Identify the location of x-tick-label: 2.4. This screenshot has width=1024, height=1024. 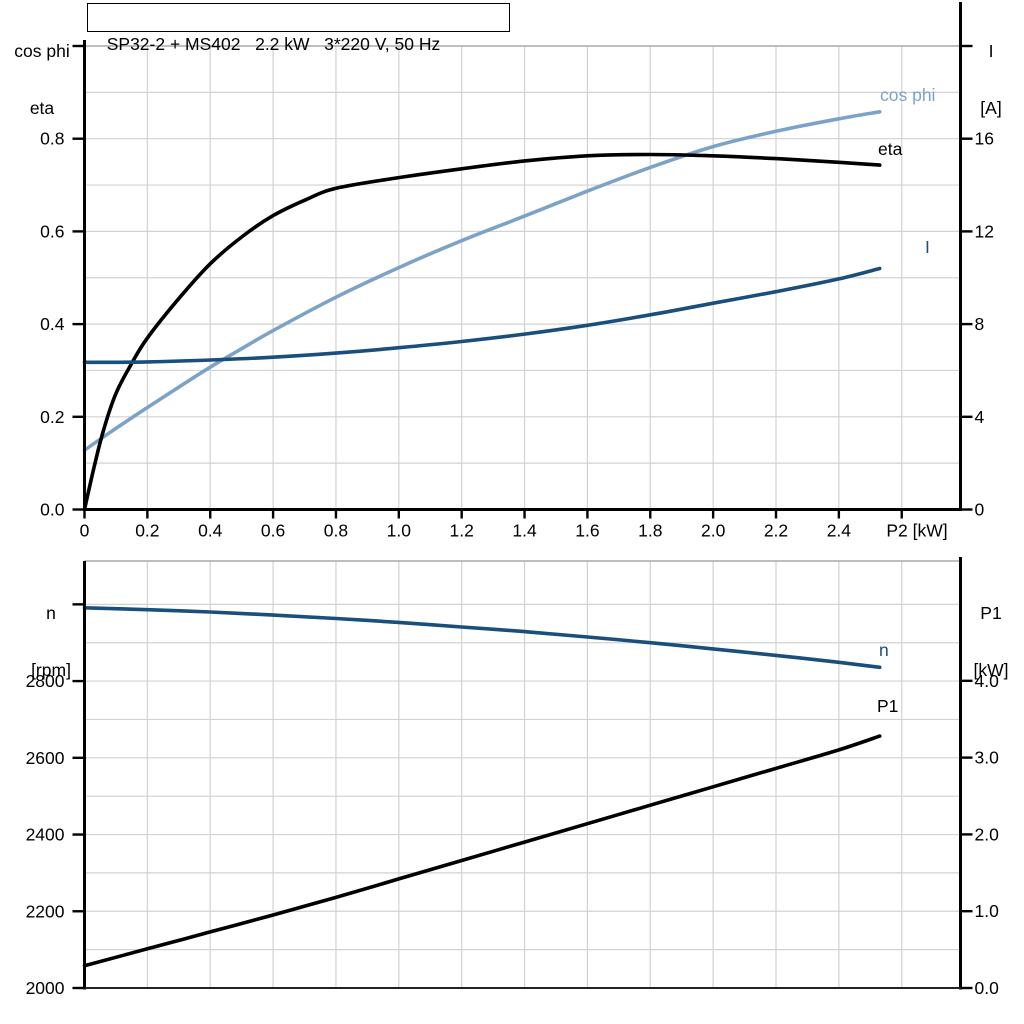
(839, 531).